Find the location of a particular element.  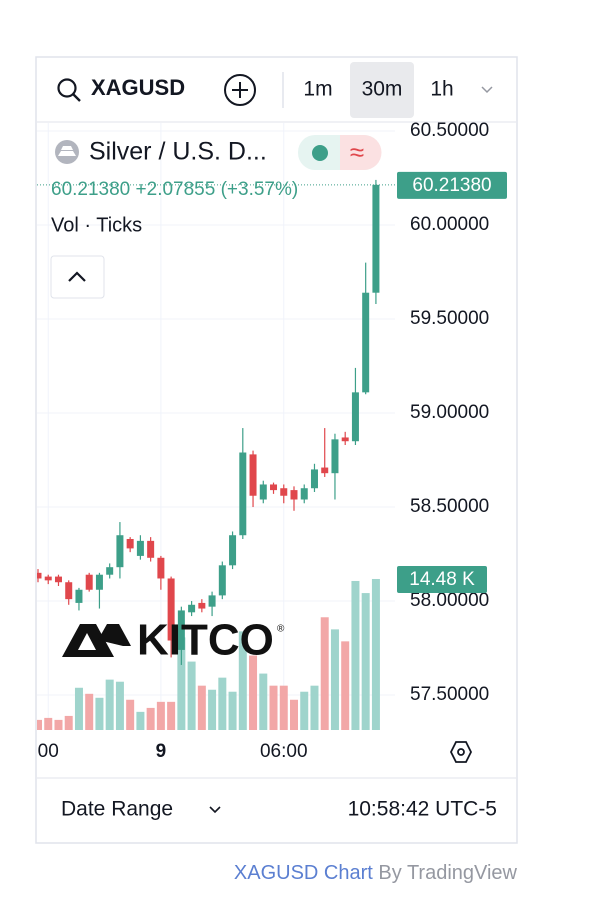

interval: 1h is located at coordinates (441, 89).